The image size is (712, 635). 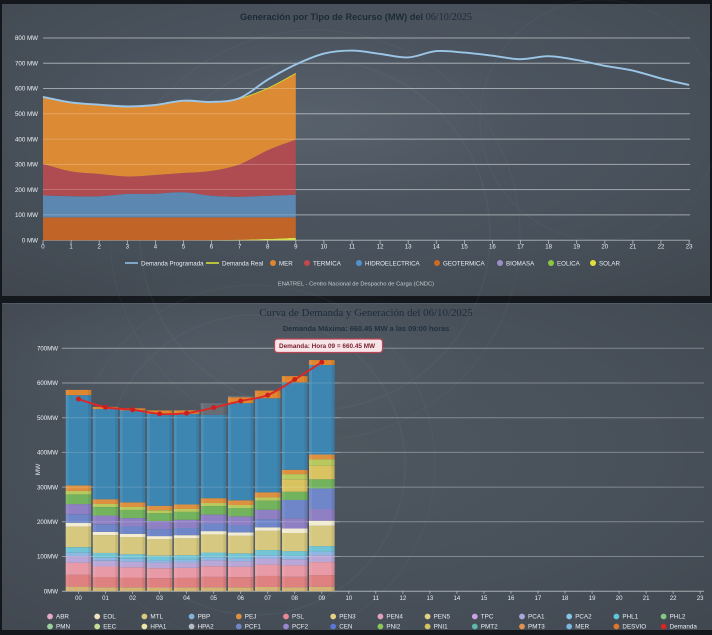 What do you see at coordinates (158, 627) in the screenshot?
I see `svg-text: HPA1` at bounding box center [158, 627].